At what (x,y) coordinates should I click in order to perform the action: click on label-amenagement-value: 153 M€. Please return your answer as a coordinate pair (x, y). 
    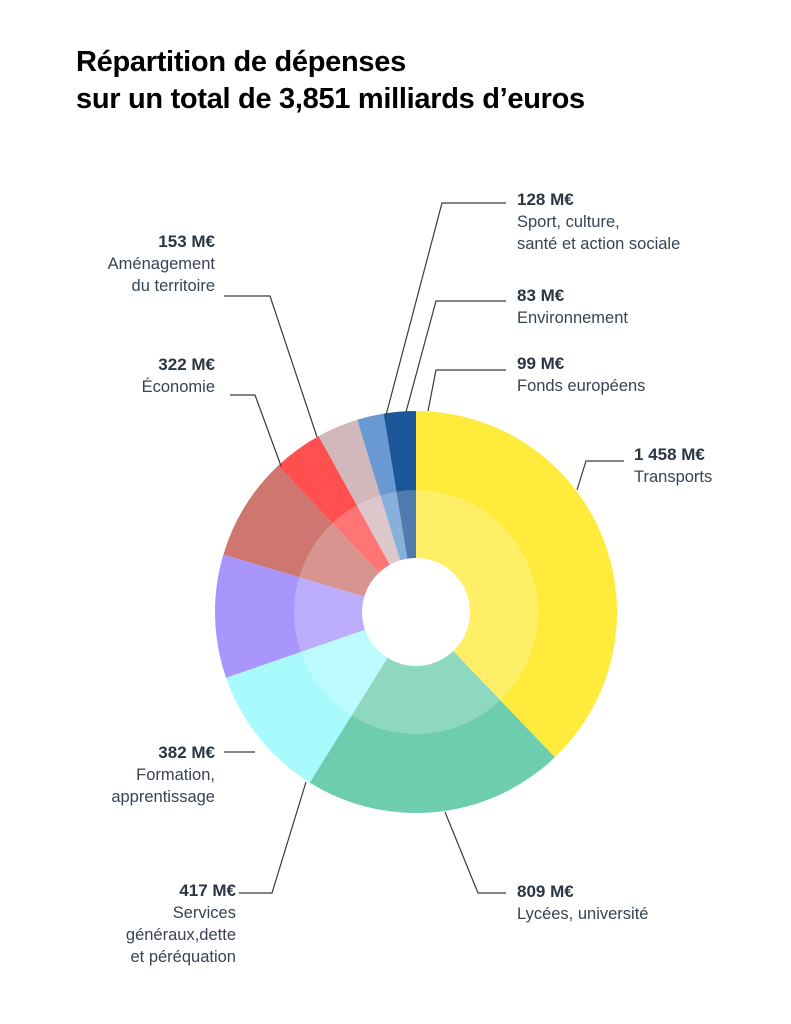
    Looking at the image, I should click on (186, 241).